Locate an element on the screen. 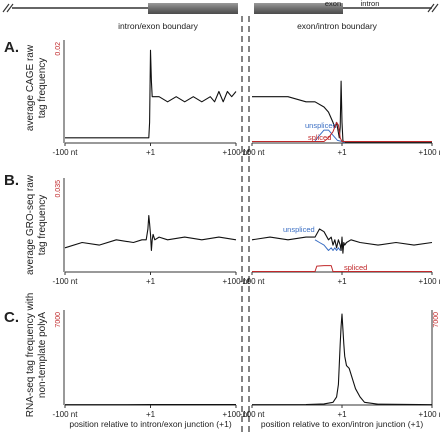 This screenshot has width=440, height=432. y-axis-label: average CAGE rawtag frequency is located at coordinates (36, 87).